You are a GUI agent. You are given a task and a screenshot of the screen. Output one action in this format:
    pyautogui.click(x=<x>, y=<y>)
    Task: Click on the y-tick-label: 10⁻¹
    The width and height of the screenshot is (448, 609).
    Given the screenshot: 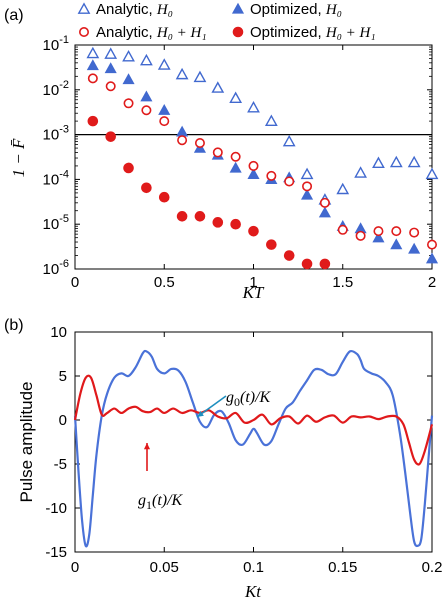 What is the action you would take?
    pyautogui.click(x=56, y=44)
    